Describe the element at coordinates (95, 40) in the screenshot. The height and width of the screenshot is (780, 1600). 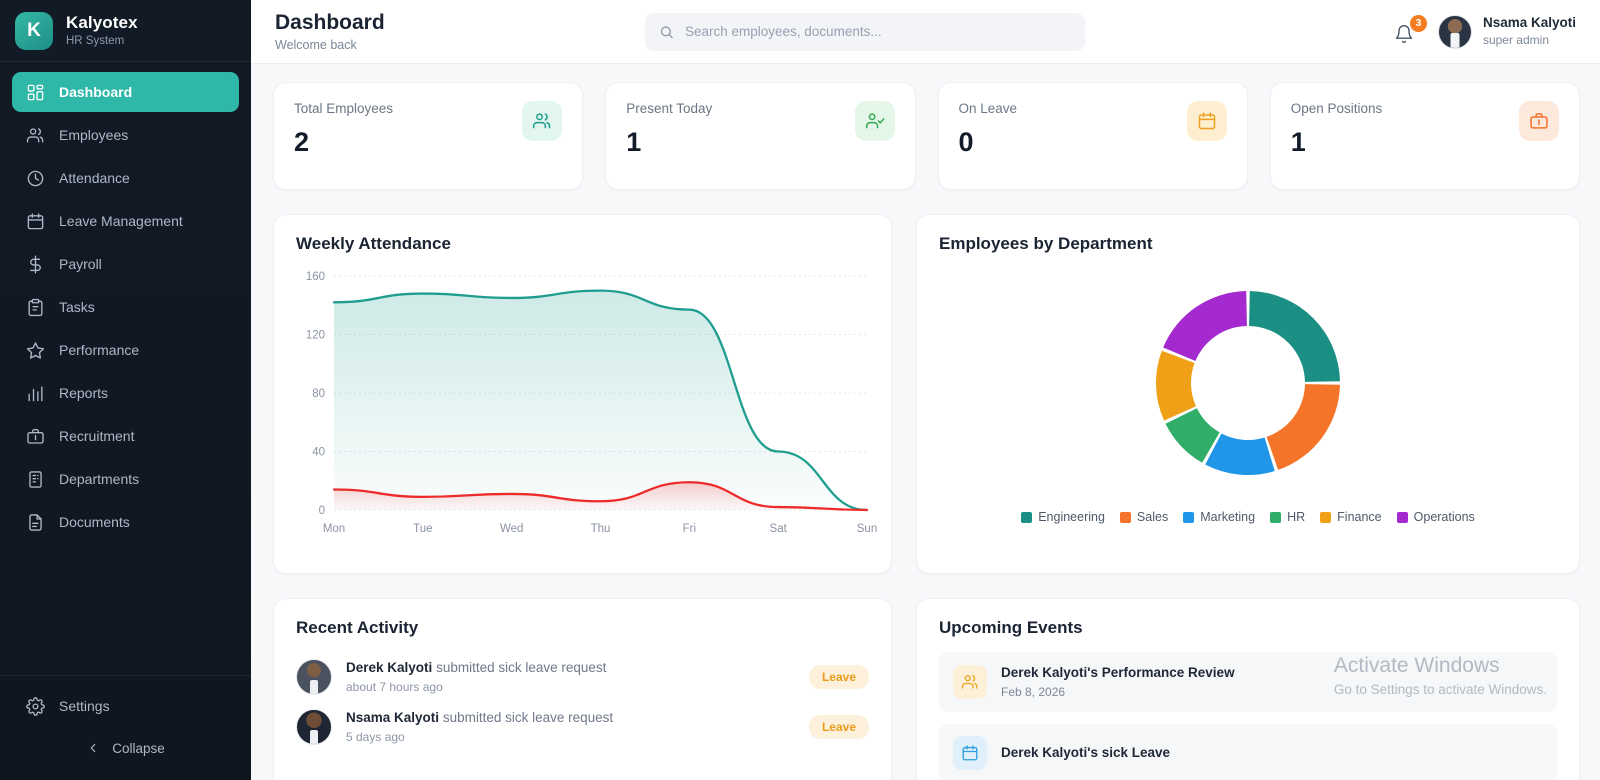
I see `brand-subtitle: HR System` at that location.